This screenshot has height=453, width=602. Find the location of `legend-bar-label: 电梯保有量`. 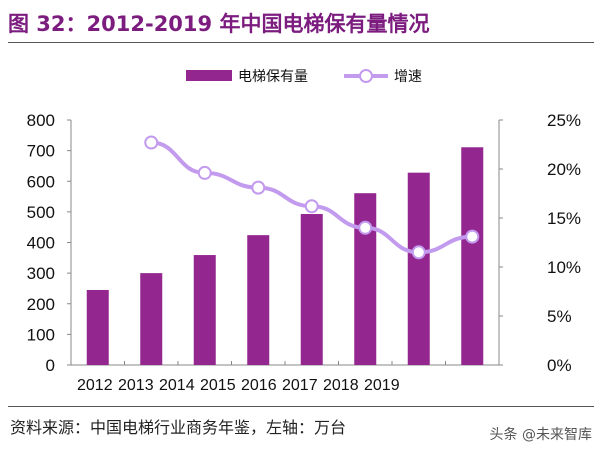

legend-bar-label: 电梯保有量 is located at coordinates (273, 76).